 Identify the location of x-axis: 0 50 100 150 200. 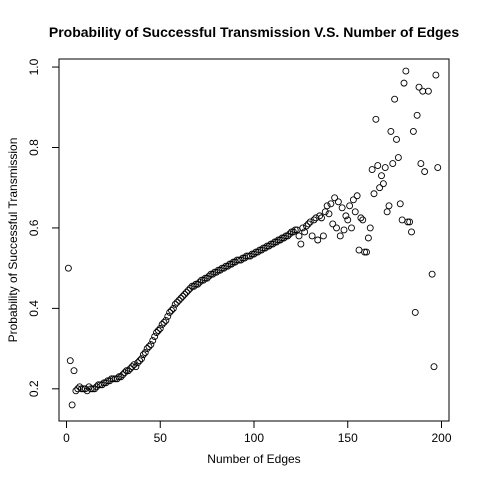
(257, 433).